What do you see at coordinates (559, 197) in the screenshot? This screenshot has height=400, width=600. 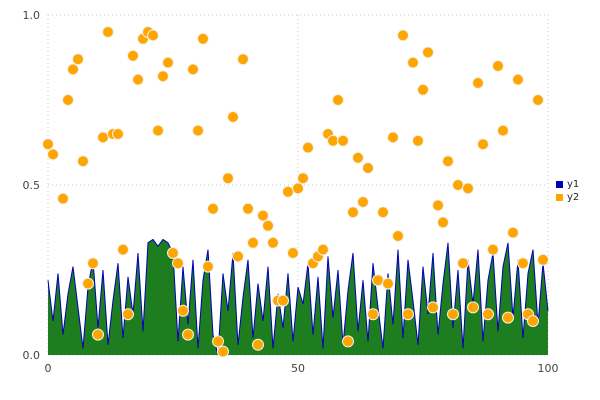 I see `y2-swatch-icon` at bounding box center [559, 197].